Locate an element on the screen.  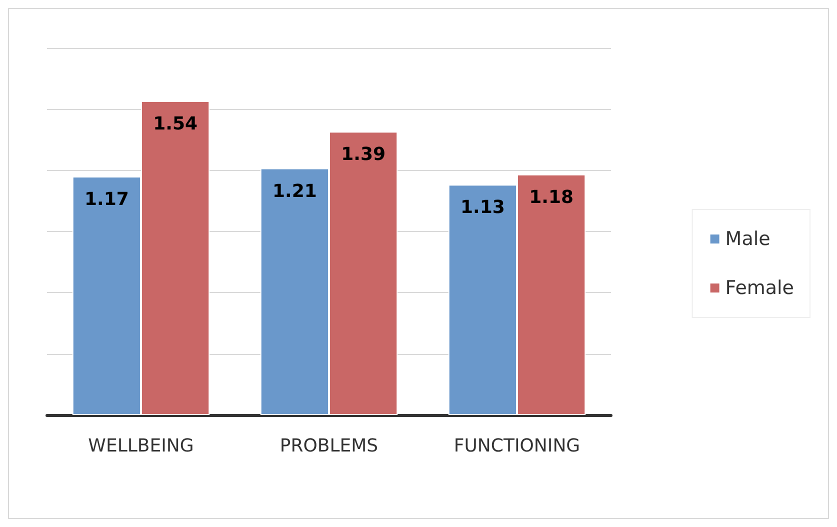
x-tick-label: FUNCTIONING is located at coordinates (517, 446).